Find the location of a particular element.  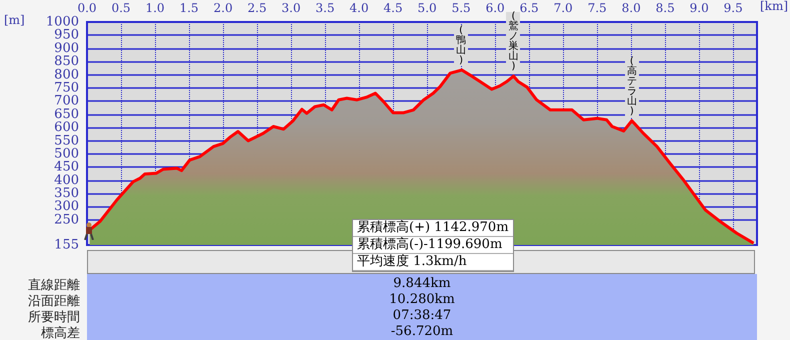

y-tick-label: 750 is located at coordinates (66, 88).